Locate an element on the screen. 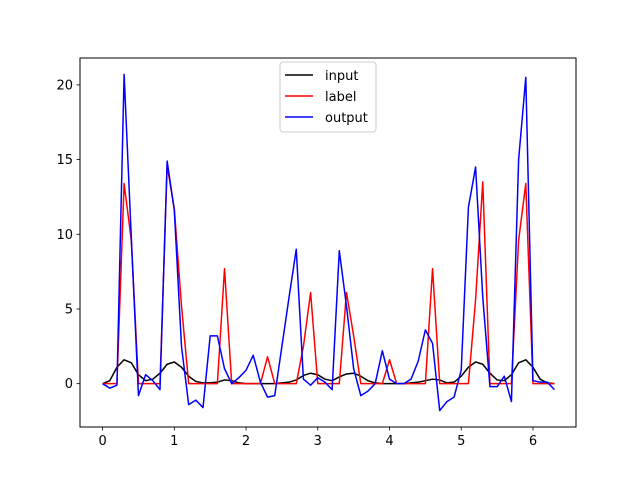  x-tick-label: 4 is located at coordinates (389, 441).